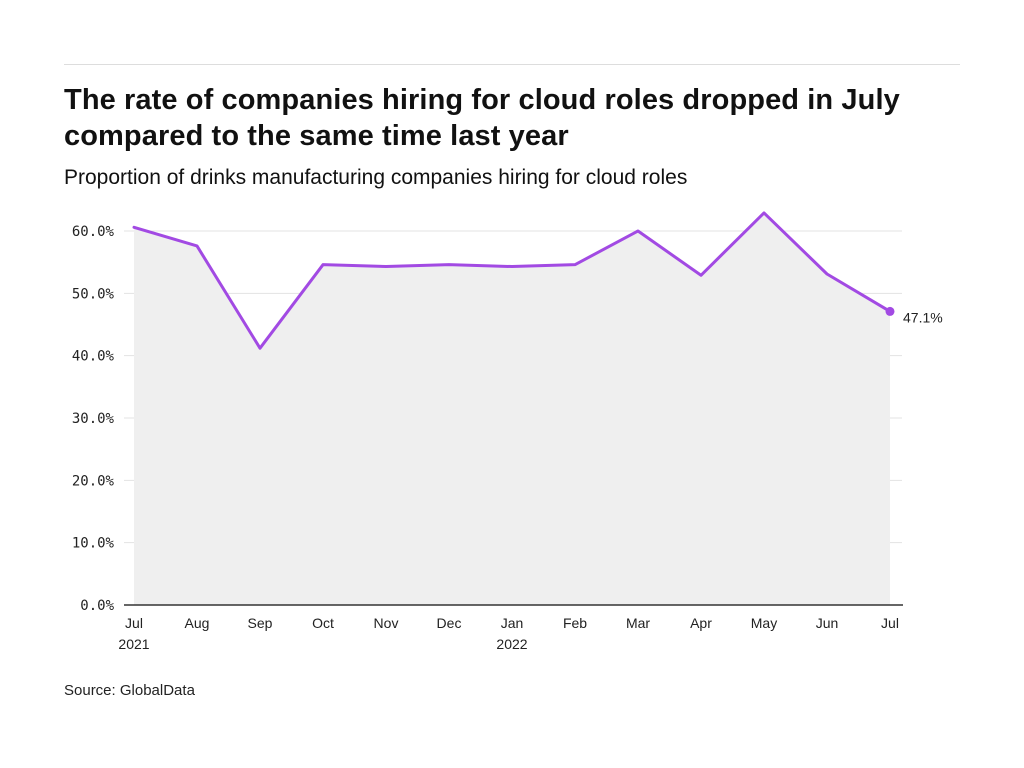 The image size is (1024, 768). I want to click on x-tick-label: Jul, so click(890, 623).